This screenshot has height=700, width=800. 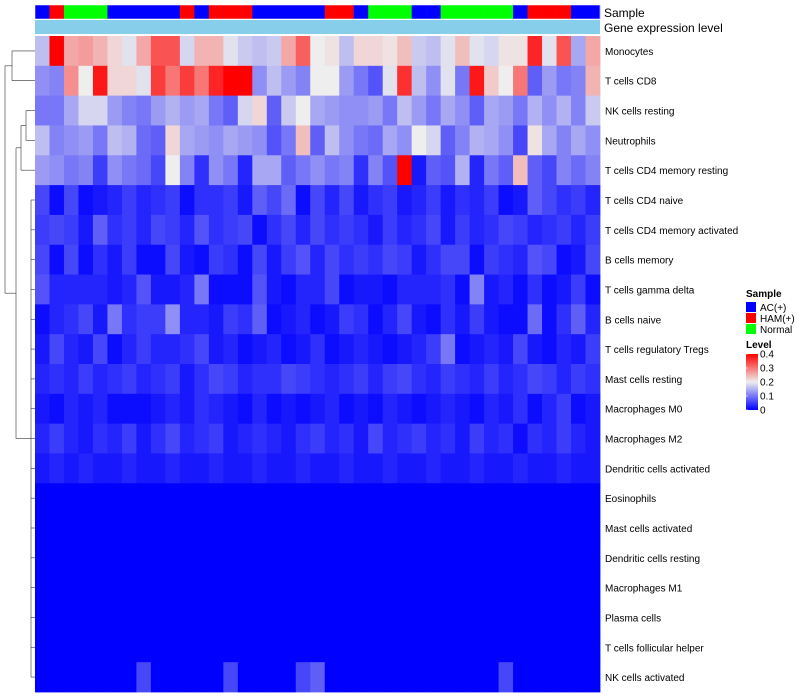 What do you see at coordinates (644, 589) in the screenshot?
I see `row-label: Macrophages M1` at bounding box center [644, 589].